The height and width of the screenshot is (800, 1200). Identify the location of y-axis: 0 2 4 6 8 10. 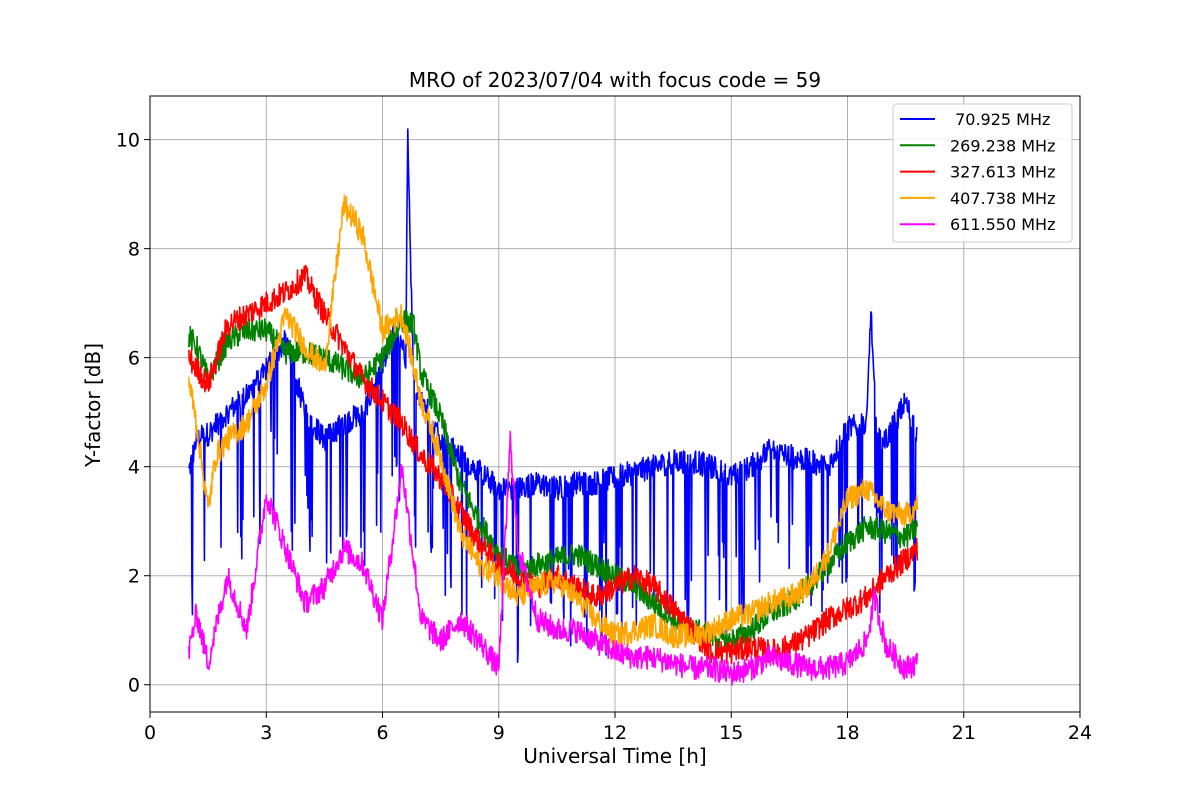
(133, 413).